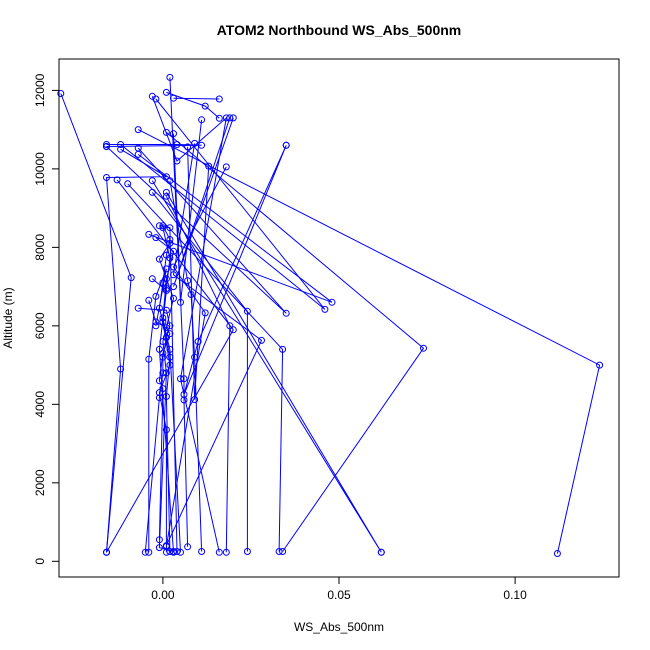  What do you see at coordinates (40, 482) in the screenshot?
I see `y-tick-label: 2000` at bounding box center [40, 482].